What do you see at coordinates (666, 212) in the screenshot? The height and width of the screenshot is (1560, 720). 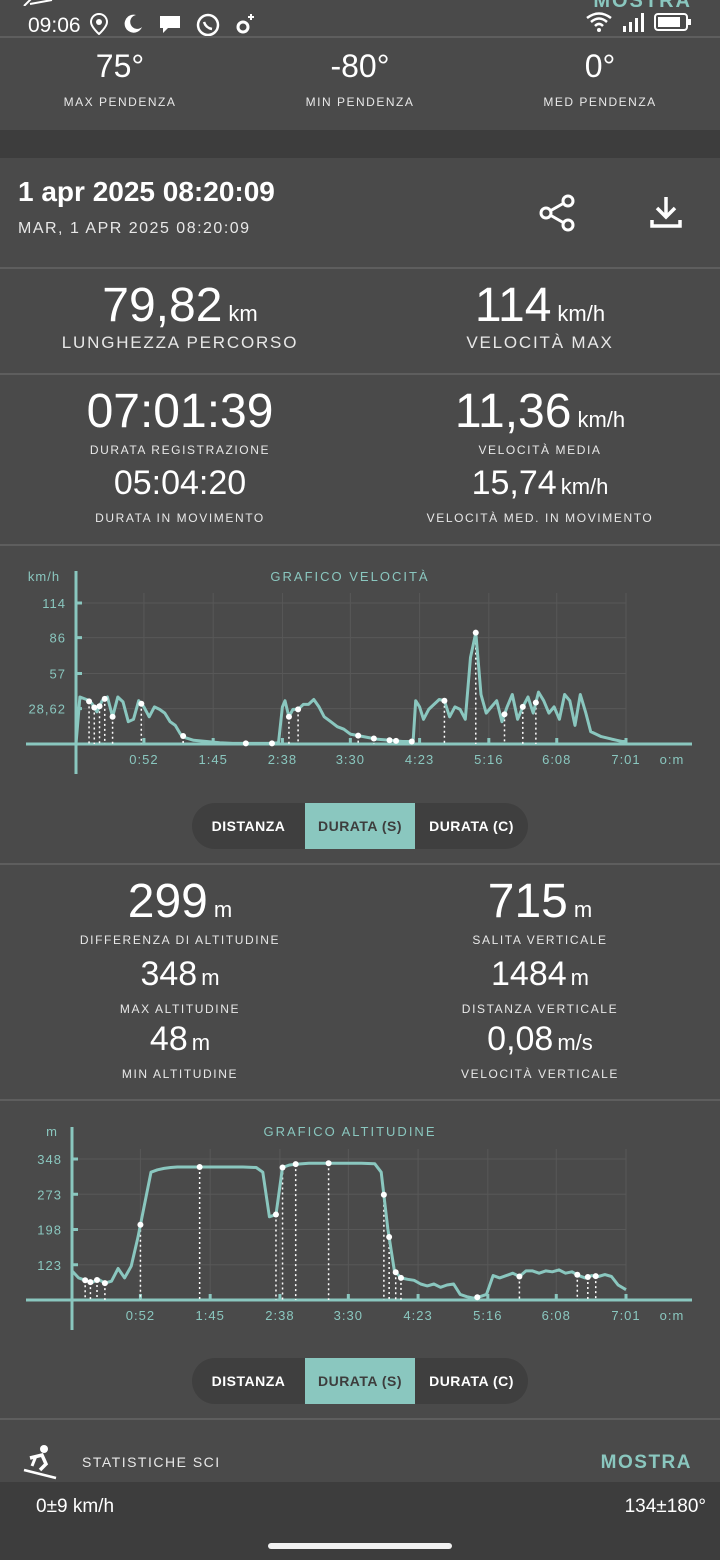 I see `download-icon` at bounding box center [666, 212].